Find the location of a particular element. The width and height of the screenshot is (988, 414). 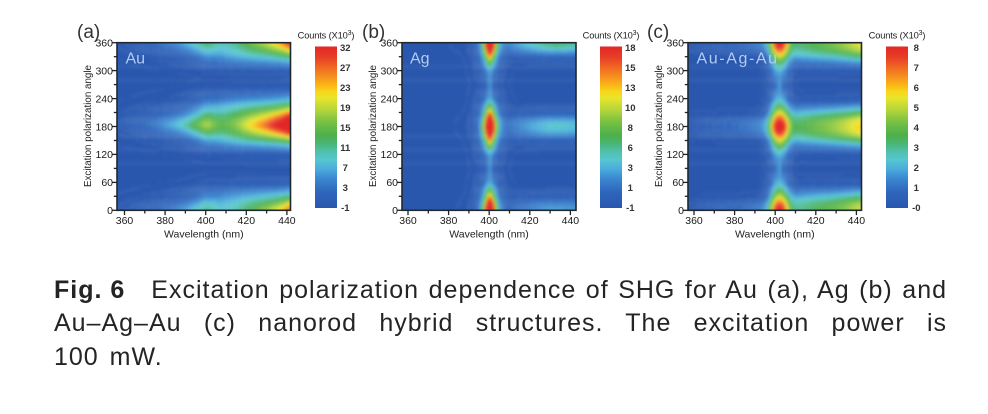

svg-text: 13 is located at coordinates (630, 88).